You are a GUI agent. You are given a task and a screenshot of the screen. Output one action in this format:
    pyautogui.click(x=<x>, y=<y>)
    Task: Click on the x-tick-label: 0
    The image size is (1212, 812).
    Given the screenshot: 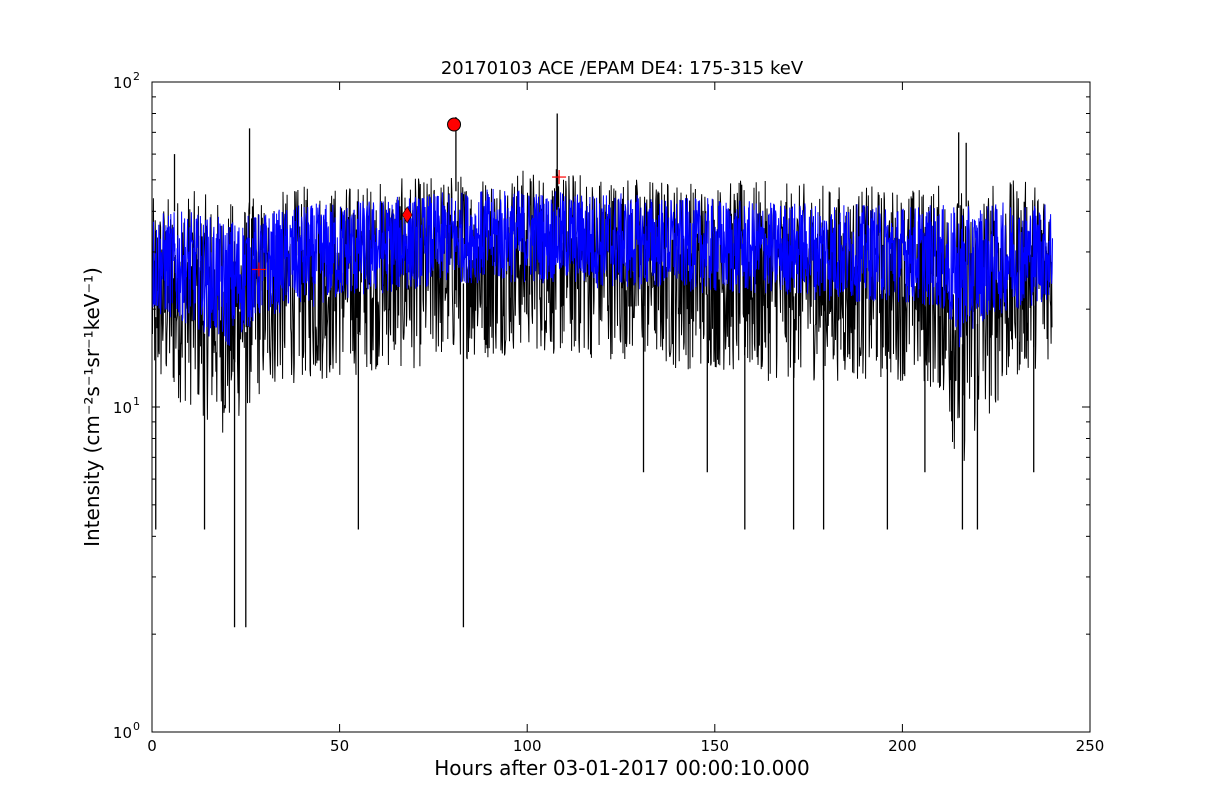 What is the action you would take?
    pyautogui.click(x=152, y=746)
    